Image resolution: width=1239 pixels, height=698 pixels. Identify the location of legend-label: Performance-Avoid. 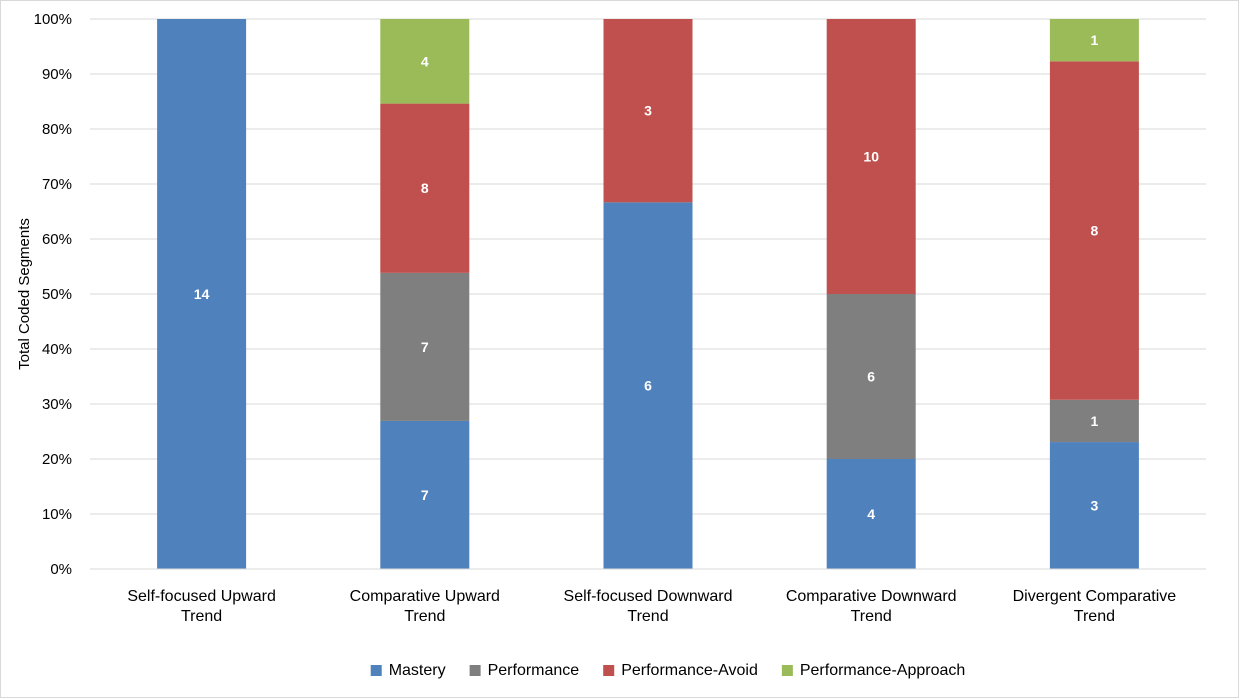
(689, 670).